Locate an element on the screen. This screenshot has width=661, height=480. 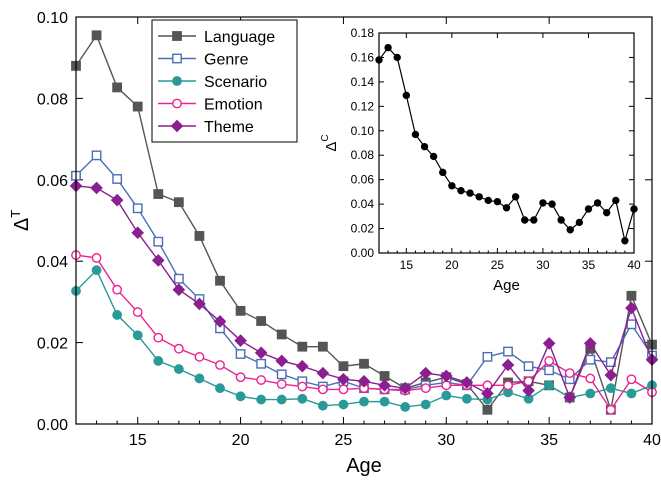
legend-item-language: Language is located at coordinates (216, 37).